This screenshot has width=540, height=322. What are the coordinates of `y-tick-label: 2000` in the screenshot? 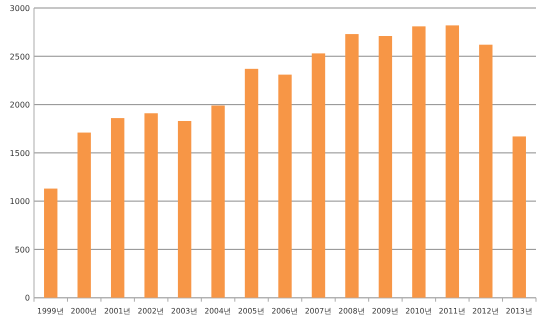 It's located at (20, 105).